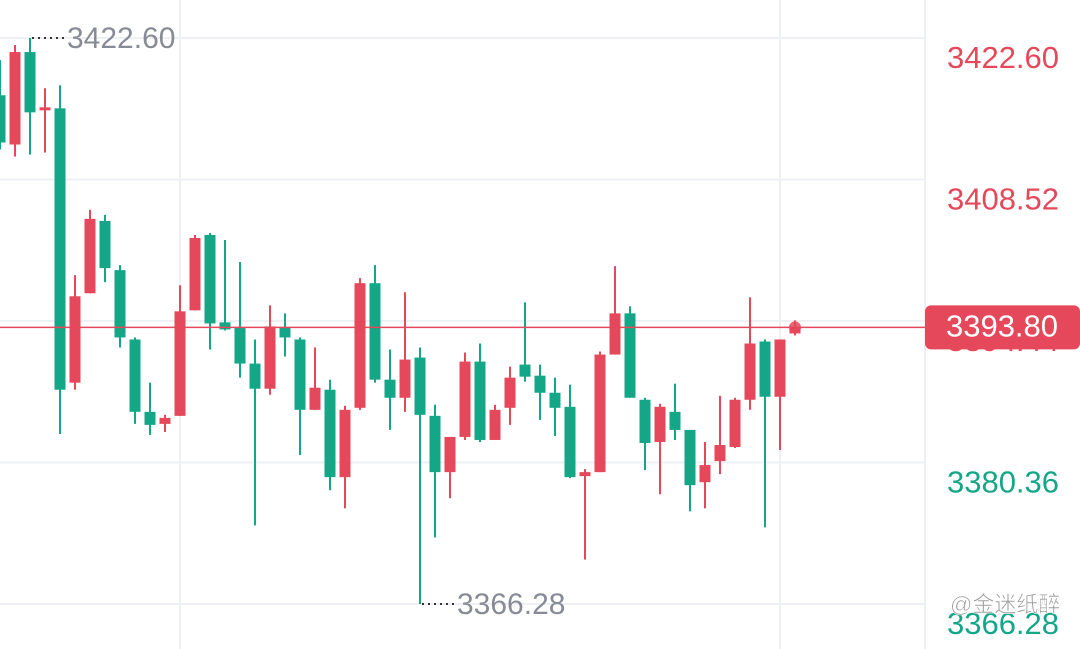 The width and height of the screenshot is (1080, 649). Describe the element at coordinates (1003, 623) in the screenshot. I see `y-tick-label: 3366.28` at that location.